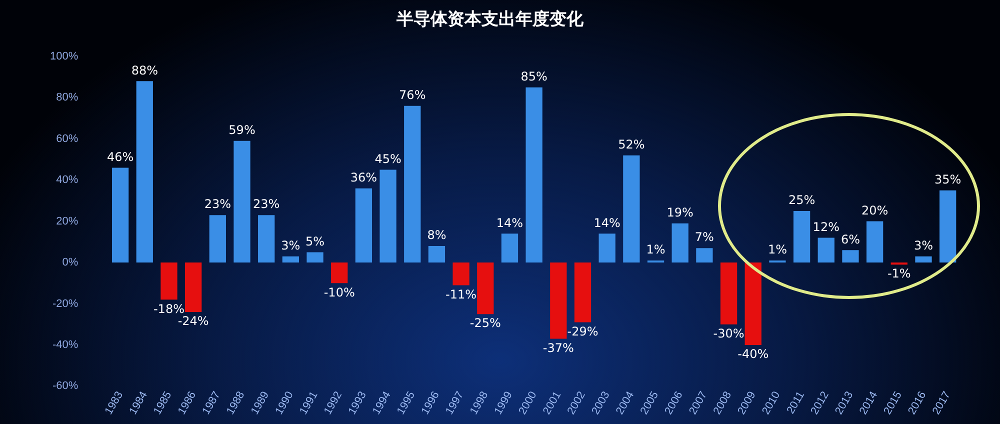  What do you see at coordinates (65, 345) in the screenshot?
I see `y-tick-label: -40%` at bounding box center [65, 345].